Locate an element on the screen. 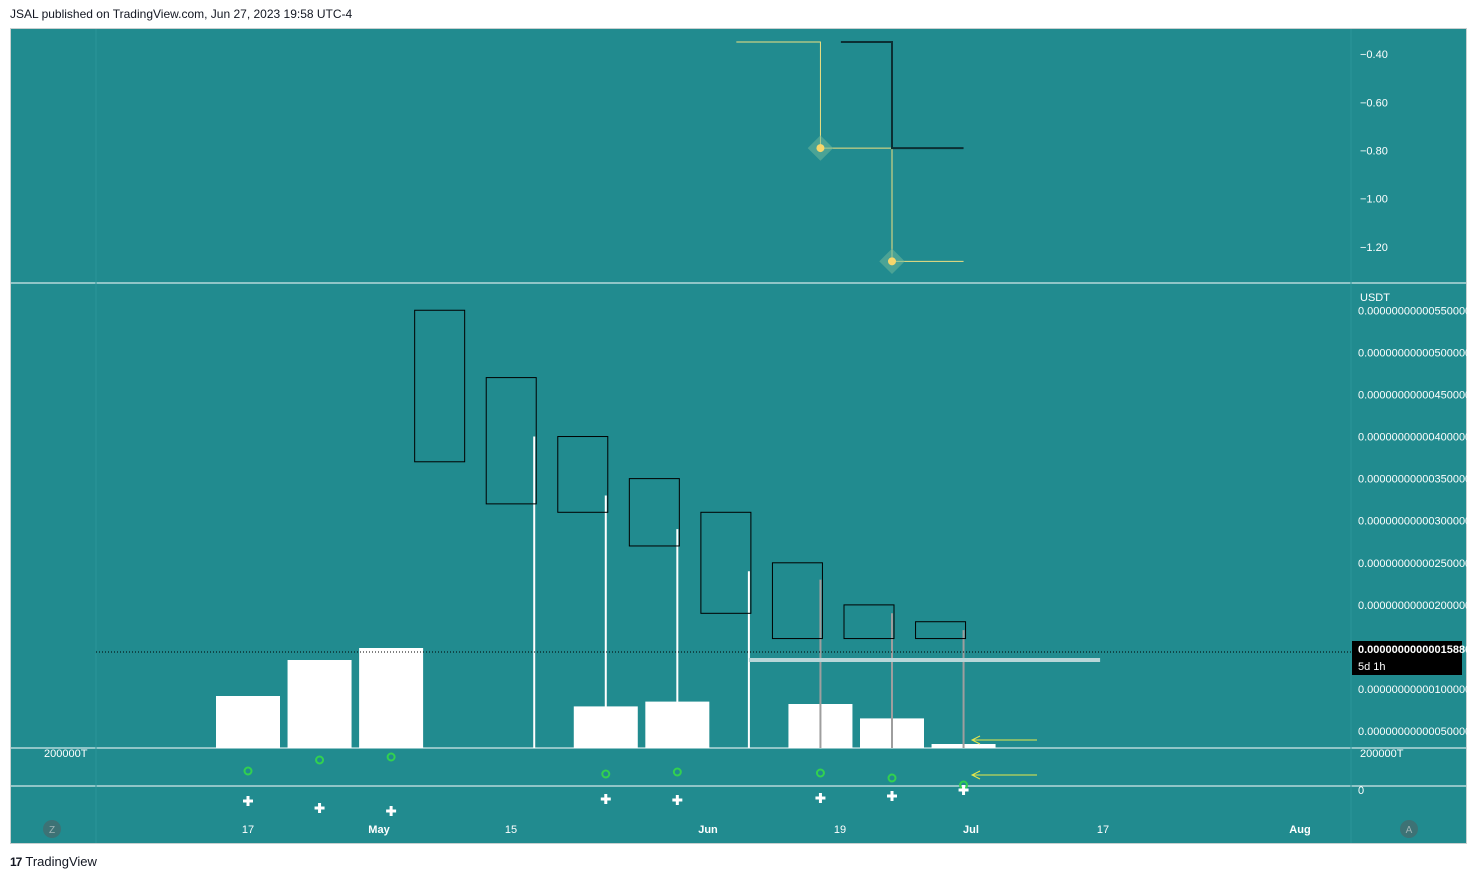 This screenshot has width=1477, height=879. zoom-button-circle is located at coordinates (52, 829).